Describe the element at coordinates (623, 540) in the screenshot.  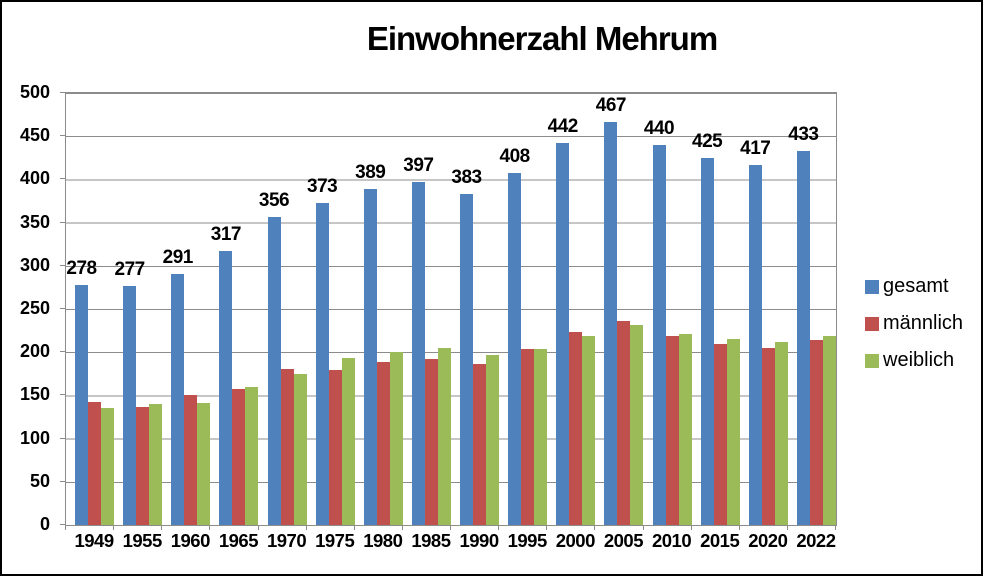
I see `x-axis-label-2005: 2005` at that location.